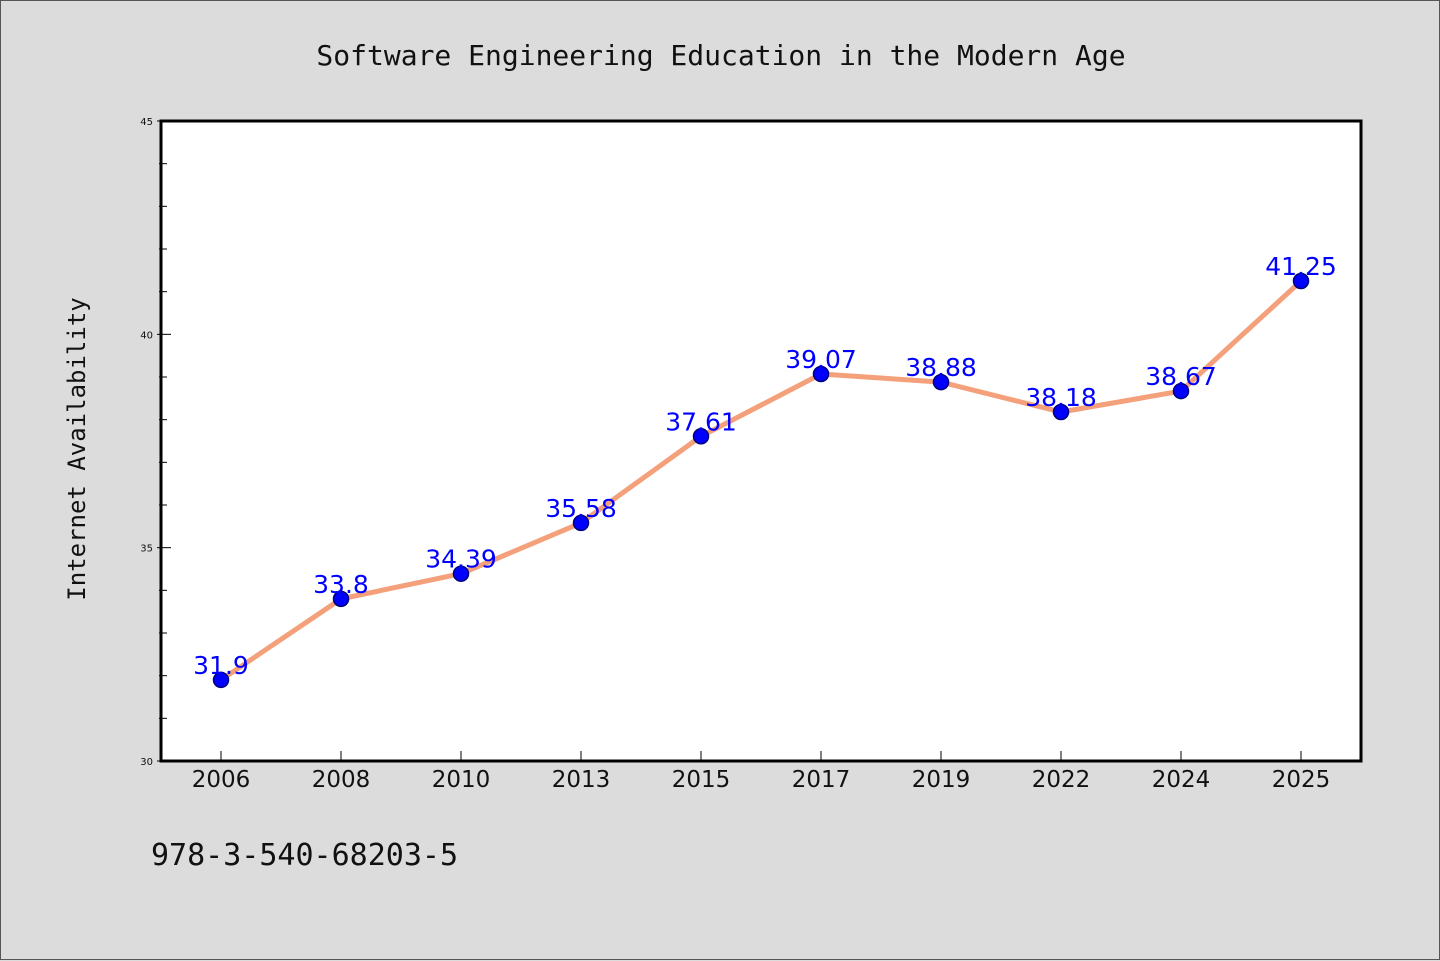 The image size is (1440, 961). Describe the element at coordinates (941, 367) in the screenshot. I see `data-label: 38.88` at that location.